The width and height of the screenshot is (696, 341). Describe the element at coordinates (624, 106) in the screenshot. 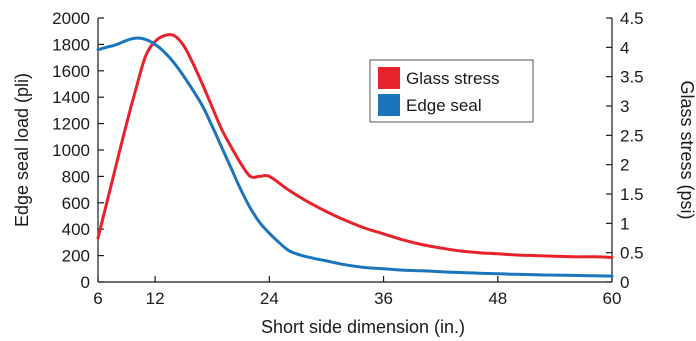

I see `right-y-tick-label: 3` at that location.